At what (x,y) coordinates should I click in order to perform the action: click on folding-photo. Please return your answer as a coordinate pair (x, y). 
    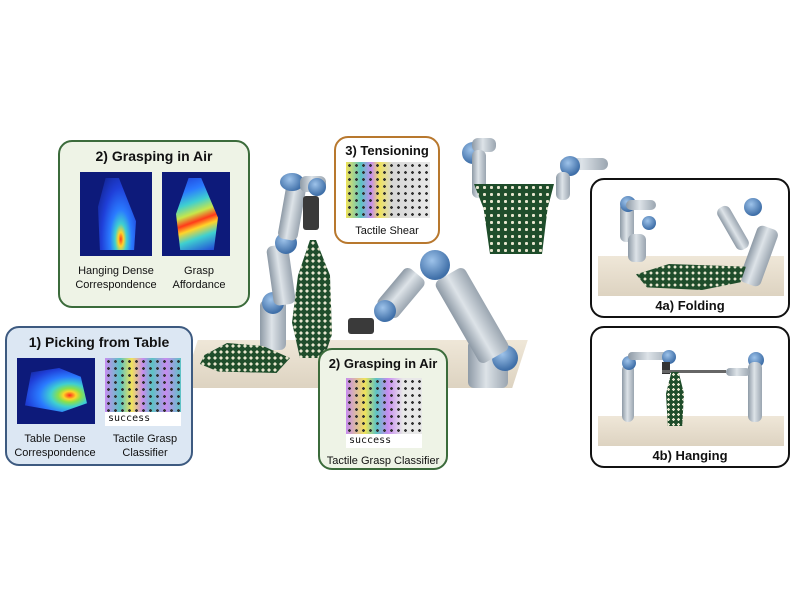
    Looking at the image, I should click on (691, 241).